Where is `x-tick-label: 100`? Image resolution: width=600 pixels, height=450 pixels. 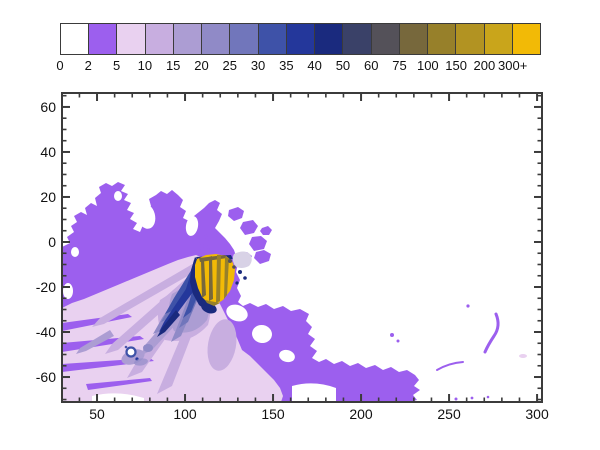
x-tick-label: 100 is located at coordinates (185, 414).